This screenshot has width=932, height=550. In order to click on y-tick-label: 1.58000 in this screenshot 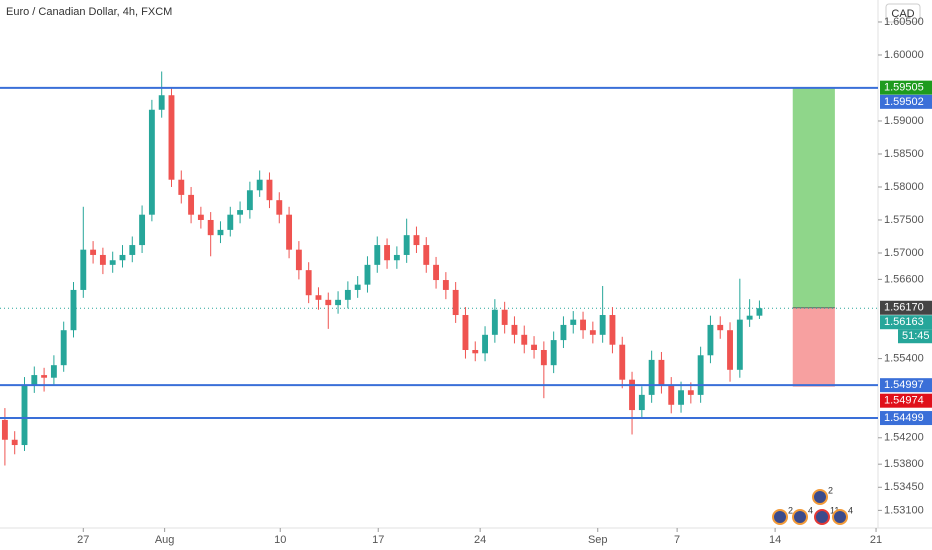, I will do `click(904, 187)`.